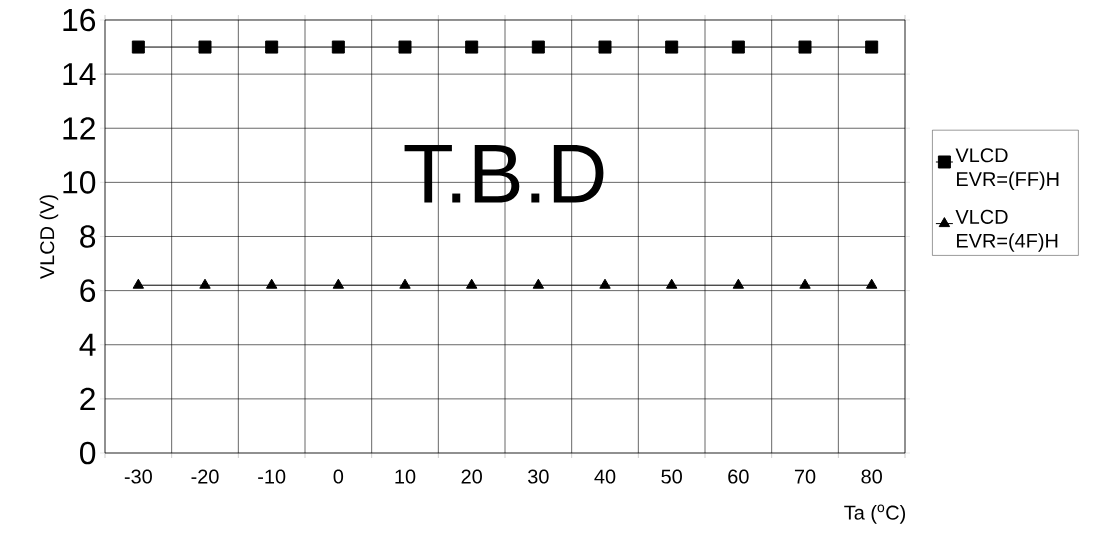 The height and width of the screenshot is (550, 1106). I want to click on x-tick-label: 10, so click(405, 476).